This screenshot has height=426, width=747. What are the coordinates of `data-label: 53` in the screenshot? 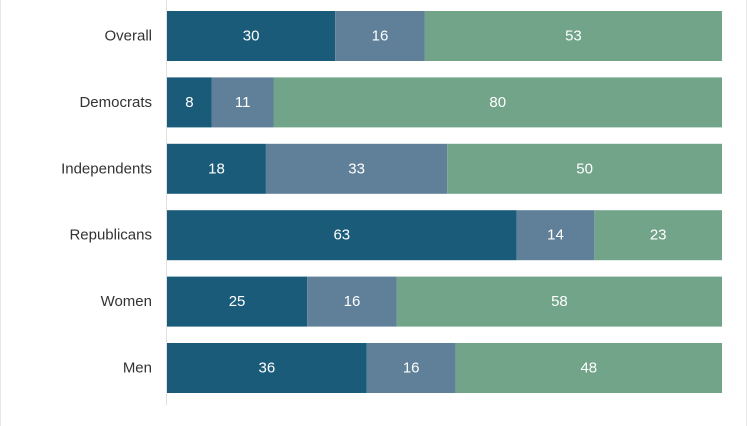 It's located at (573, 36).